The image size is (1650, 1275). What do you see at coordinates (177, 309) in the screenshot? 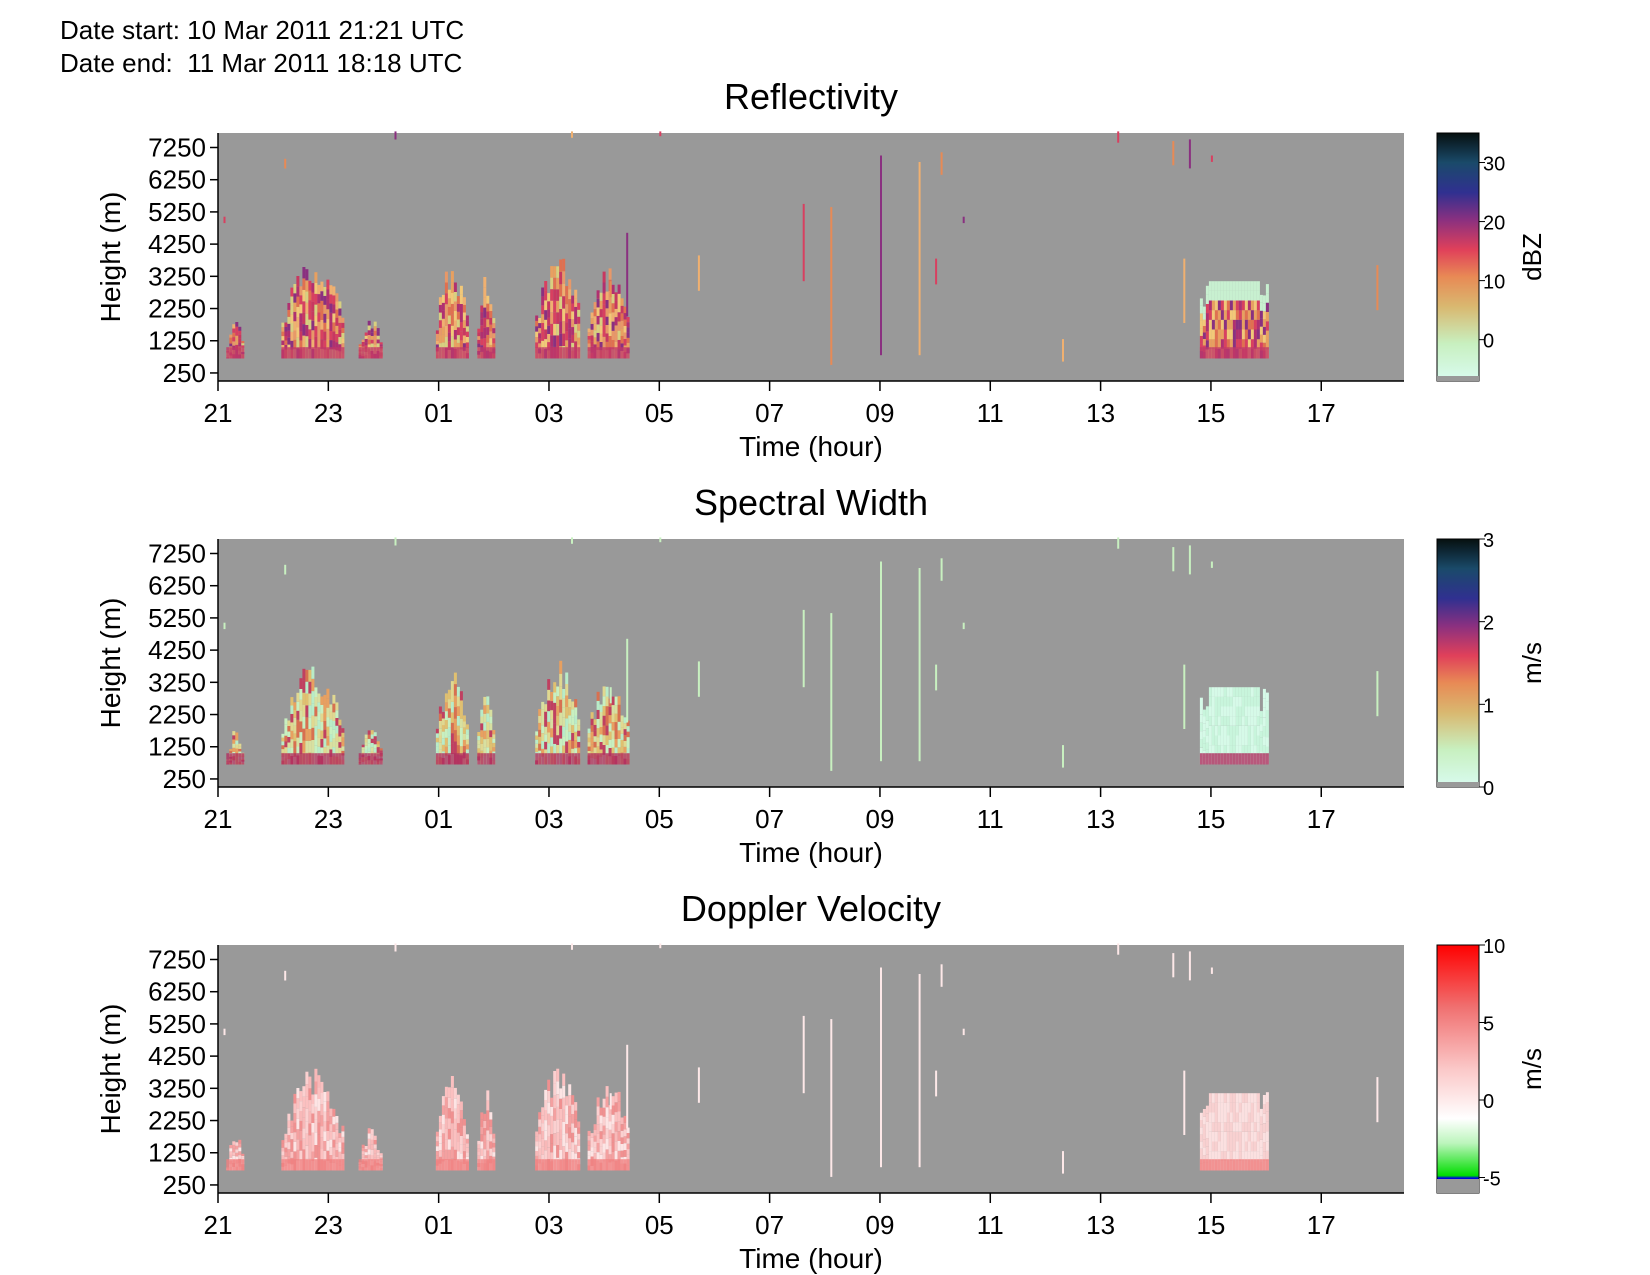
I see `y-tick-label: 2250` at bounding box center [177, 309].